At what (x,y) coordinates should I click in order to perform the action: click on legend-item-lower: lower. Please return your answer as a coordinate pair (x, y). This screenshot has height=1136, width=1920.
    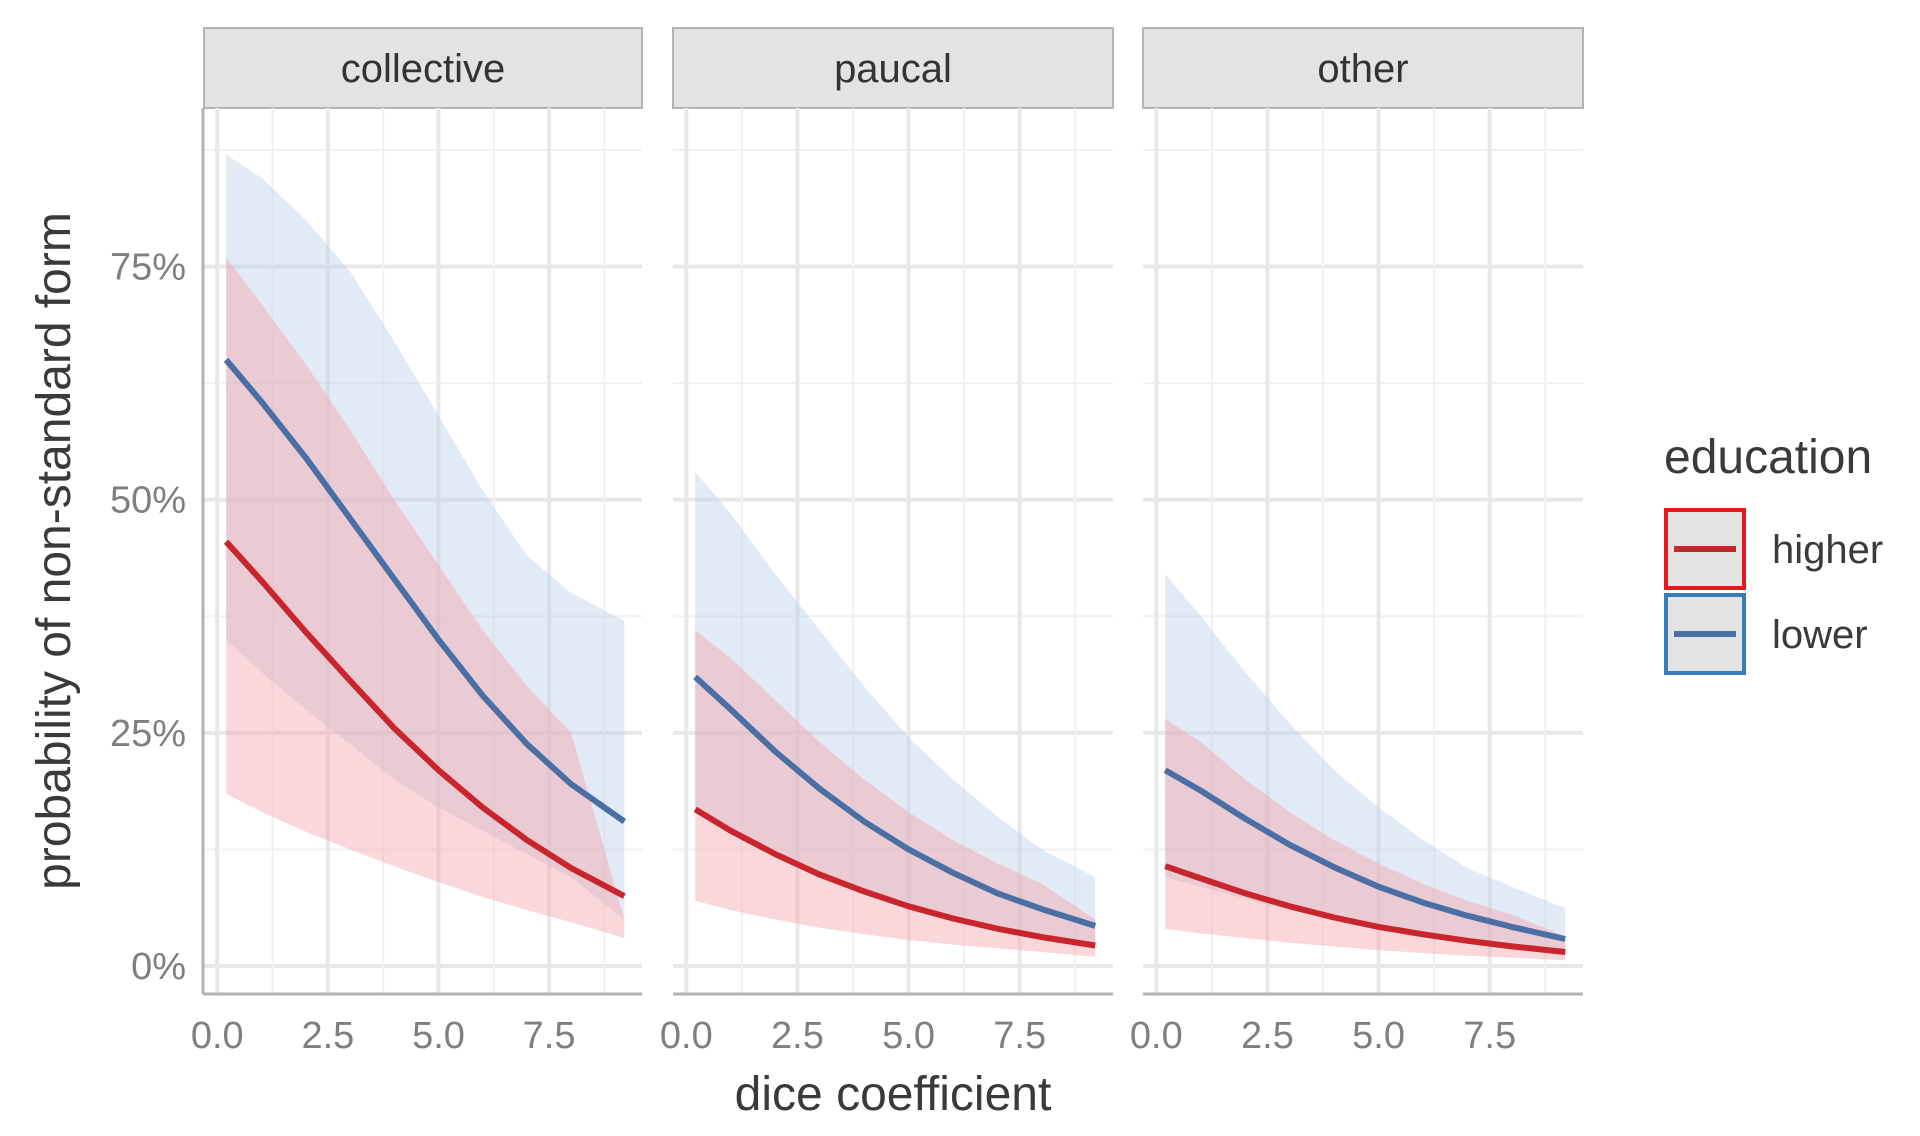
    Looking at the image, I should click on (1766, 634).